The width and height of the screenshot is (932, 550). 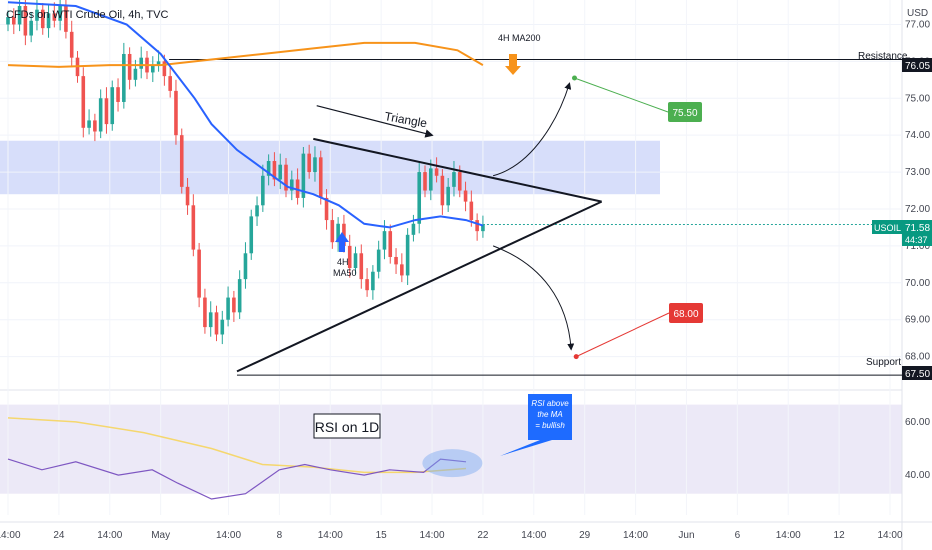 I want to click on y-tick-label-3: 74.00, so click(x=917, y=135).